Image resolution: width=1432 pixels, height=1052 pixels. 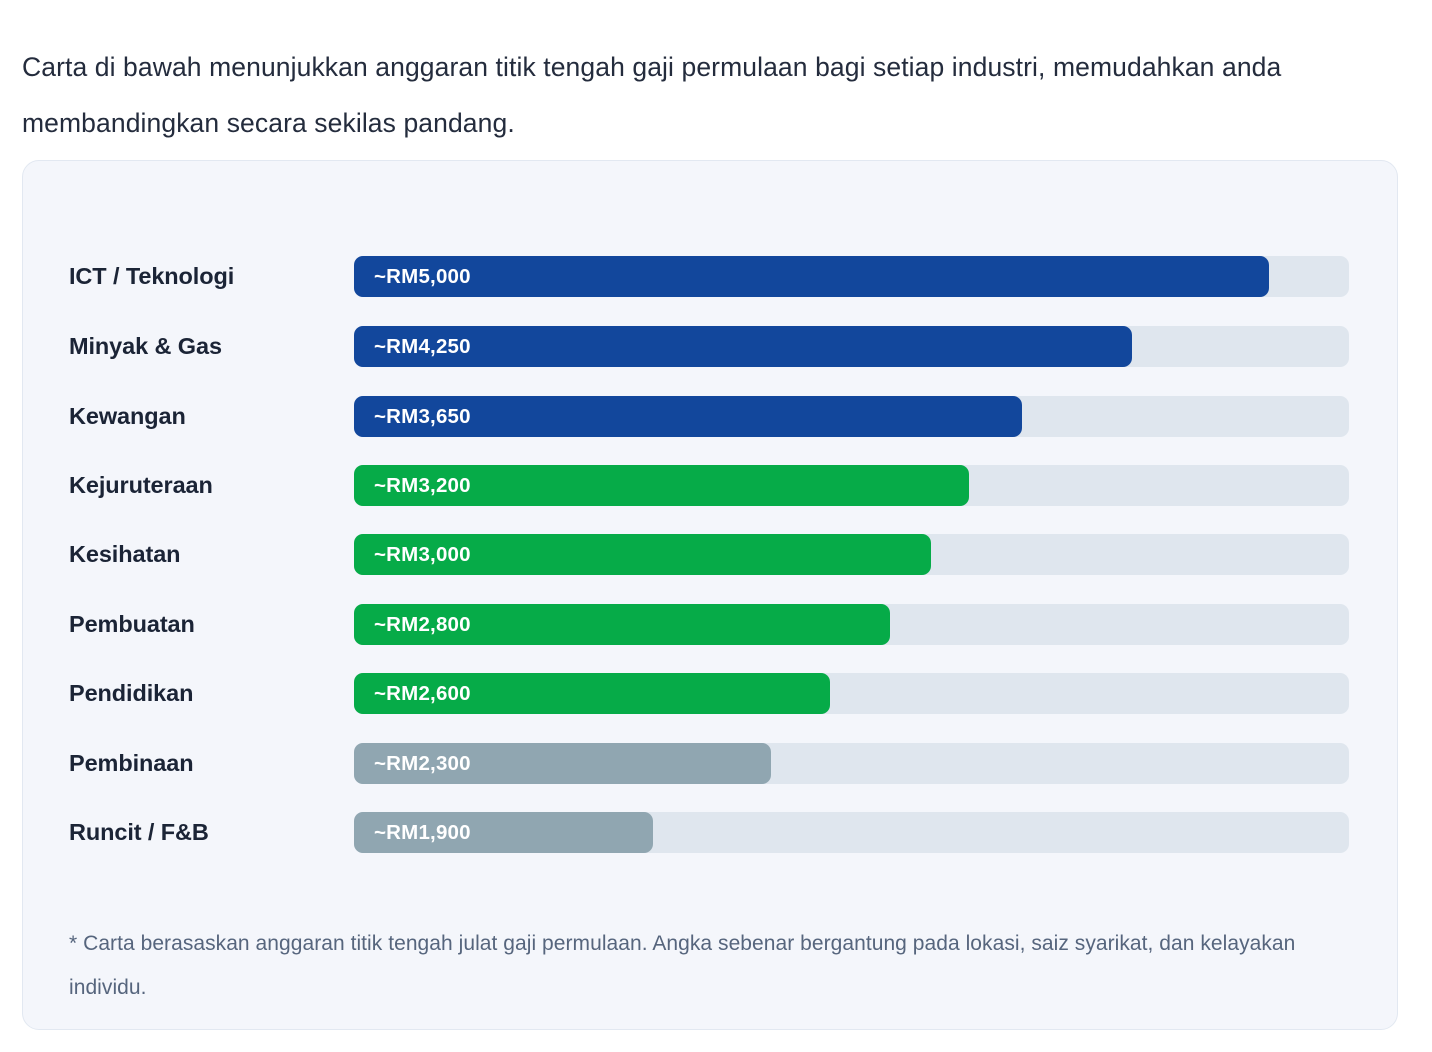 I want to click on bar-value-label: ~RM2,600, so click(x=422, y=693).